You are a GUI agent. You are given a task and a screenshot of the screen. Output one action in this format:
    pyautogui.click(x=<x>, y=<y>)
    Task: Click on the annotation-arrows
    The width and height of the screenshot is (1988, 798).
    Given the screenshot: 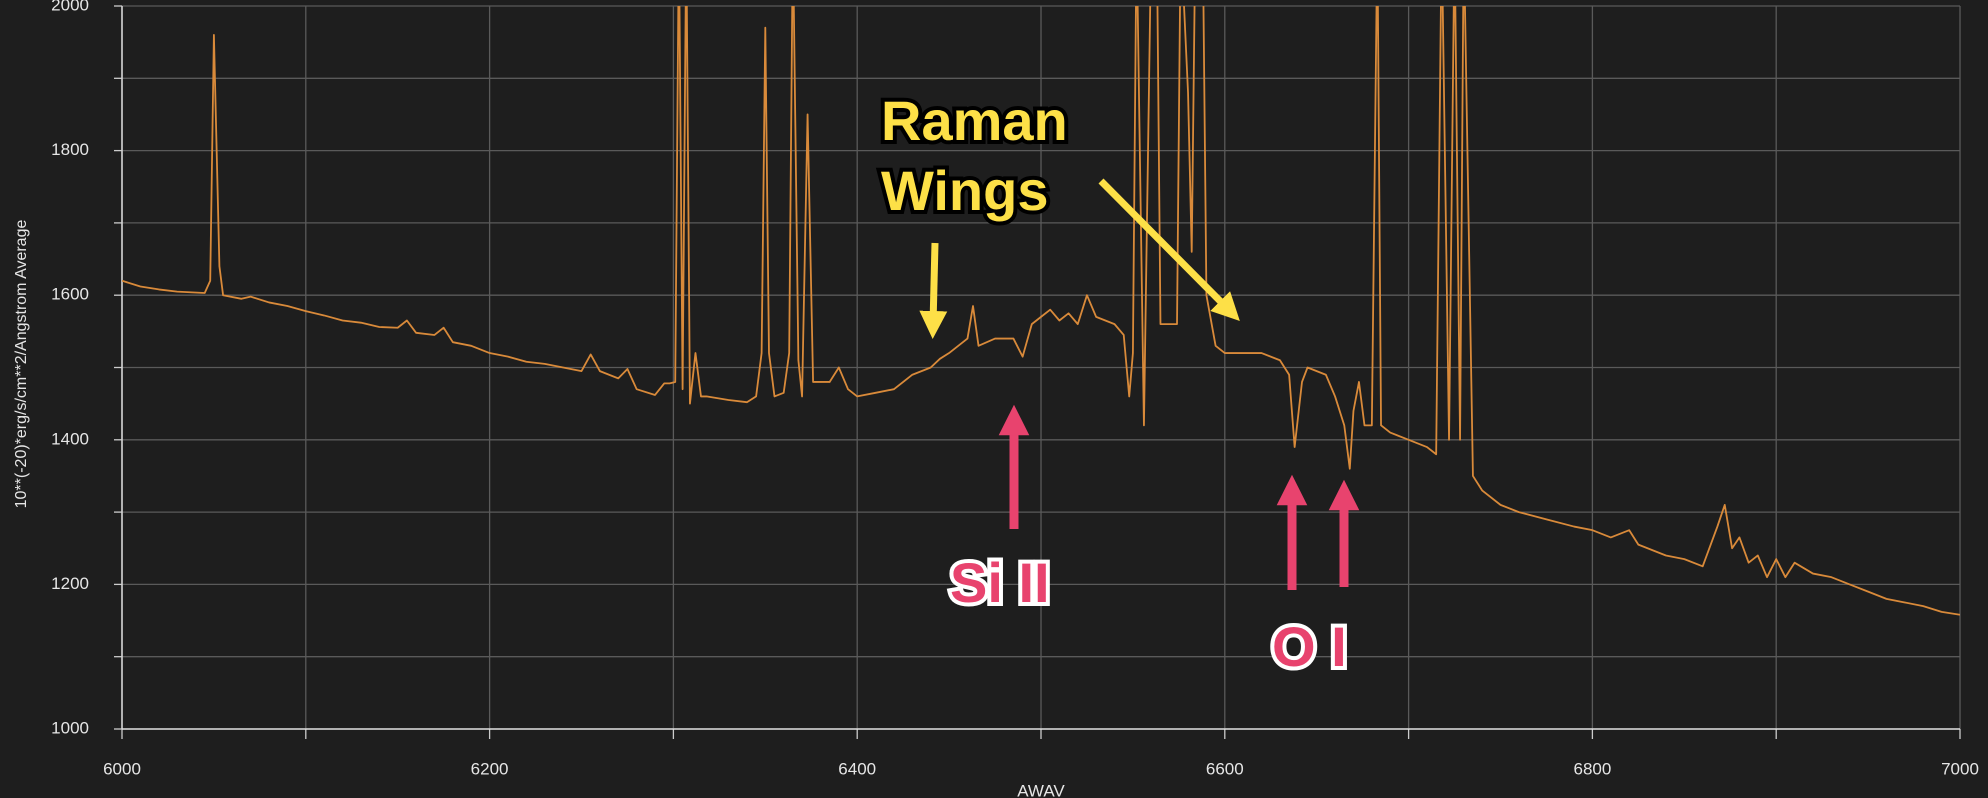 What is the action you would take?
    pyautogui.click(x=1139, y=384)
    